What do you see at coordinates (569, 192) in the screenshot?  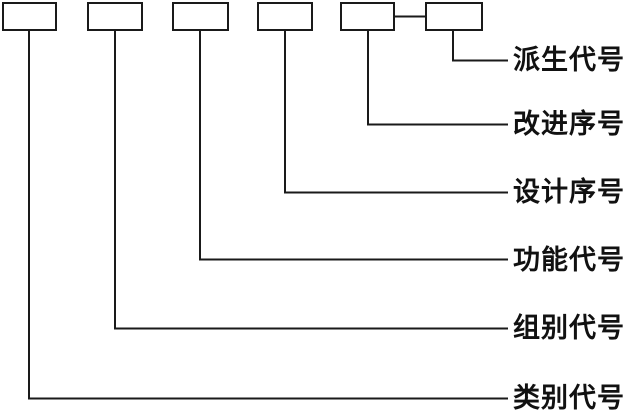 I see `label-design-number: 设计序号` at bounding box center [569, 192].